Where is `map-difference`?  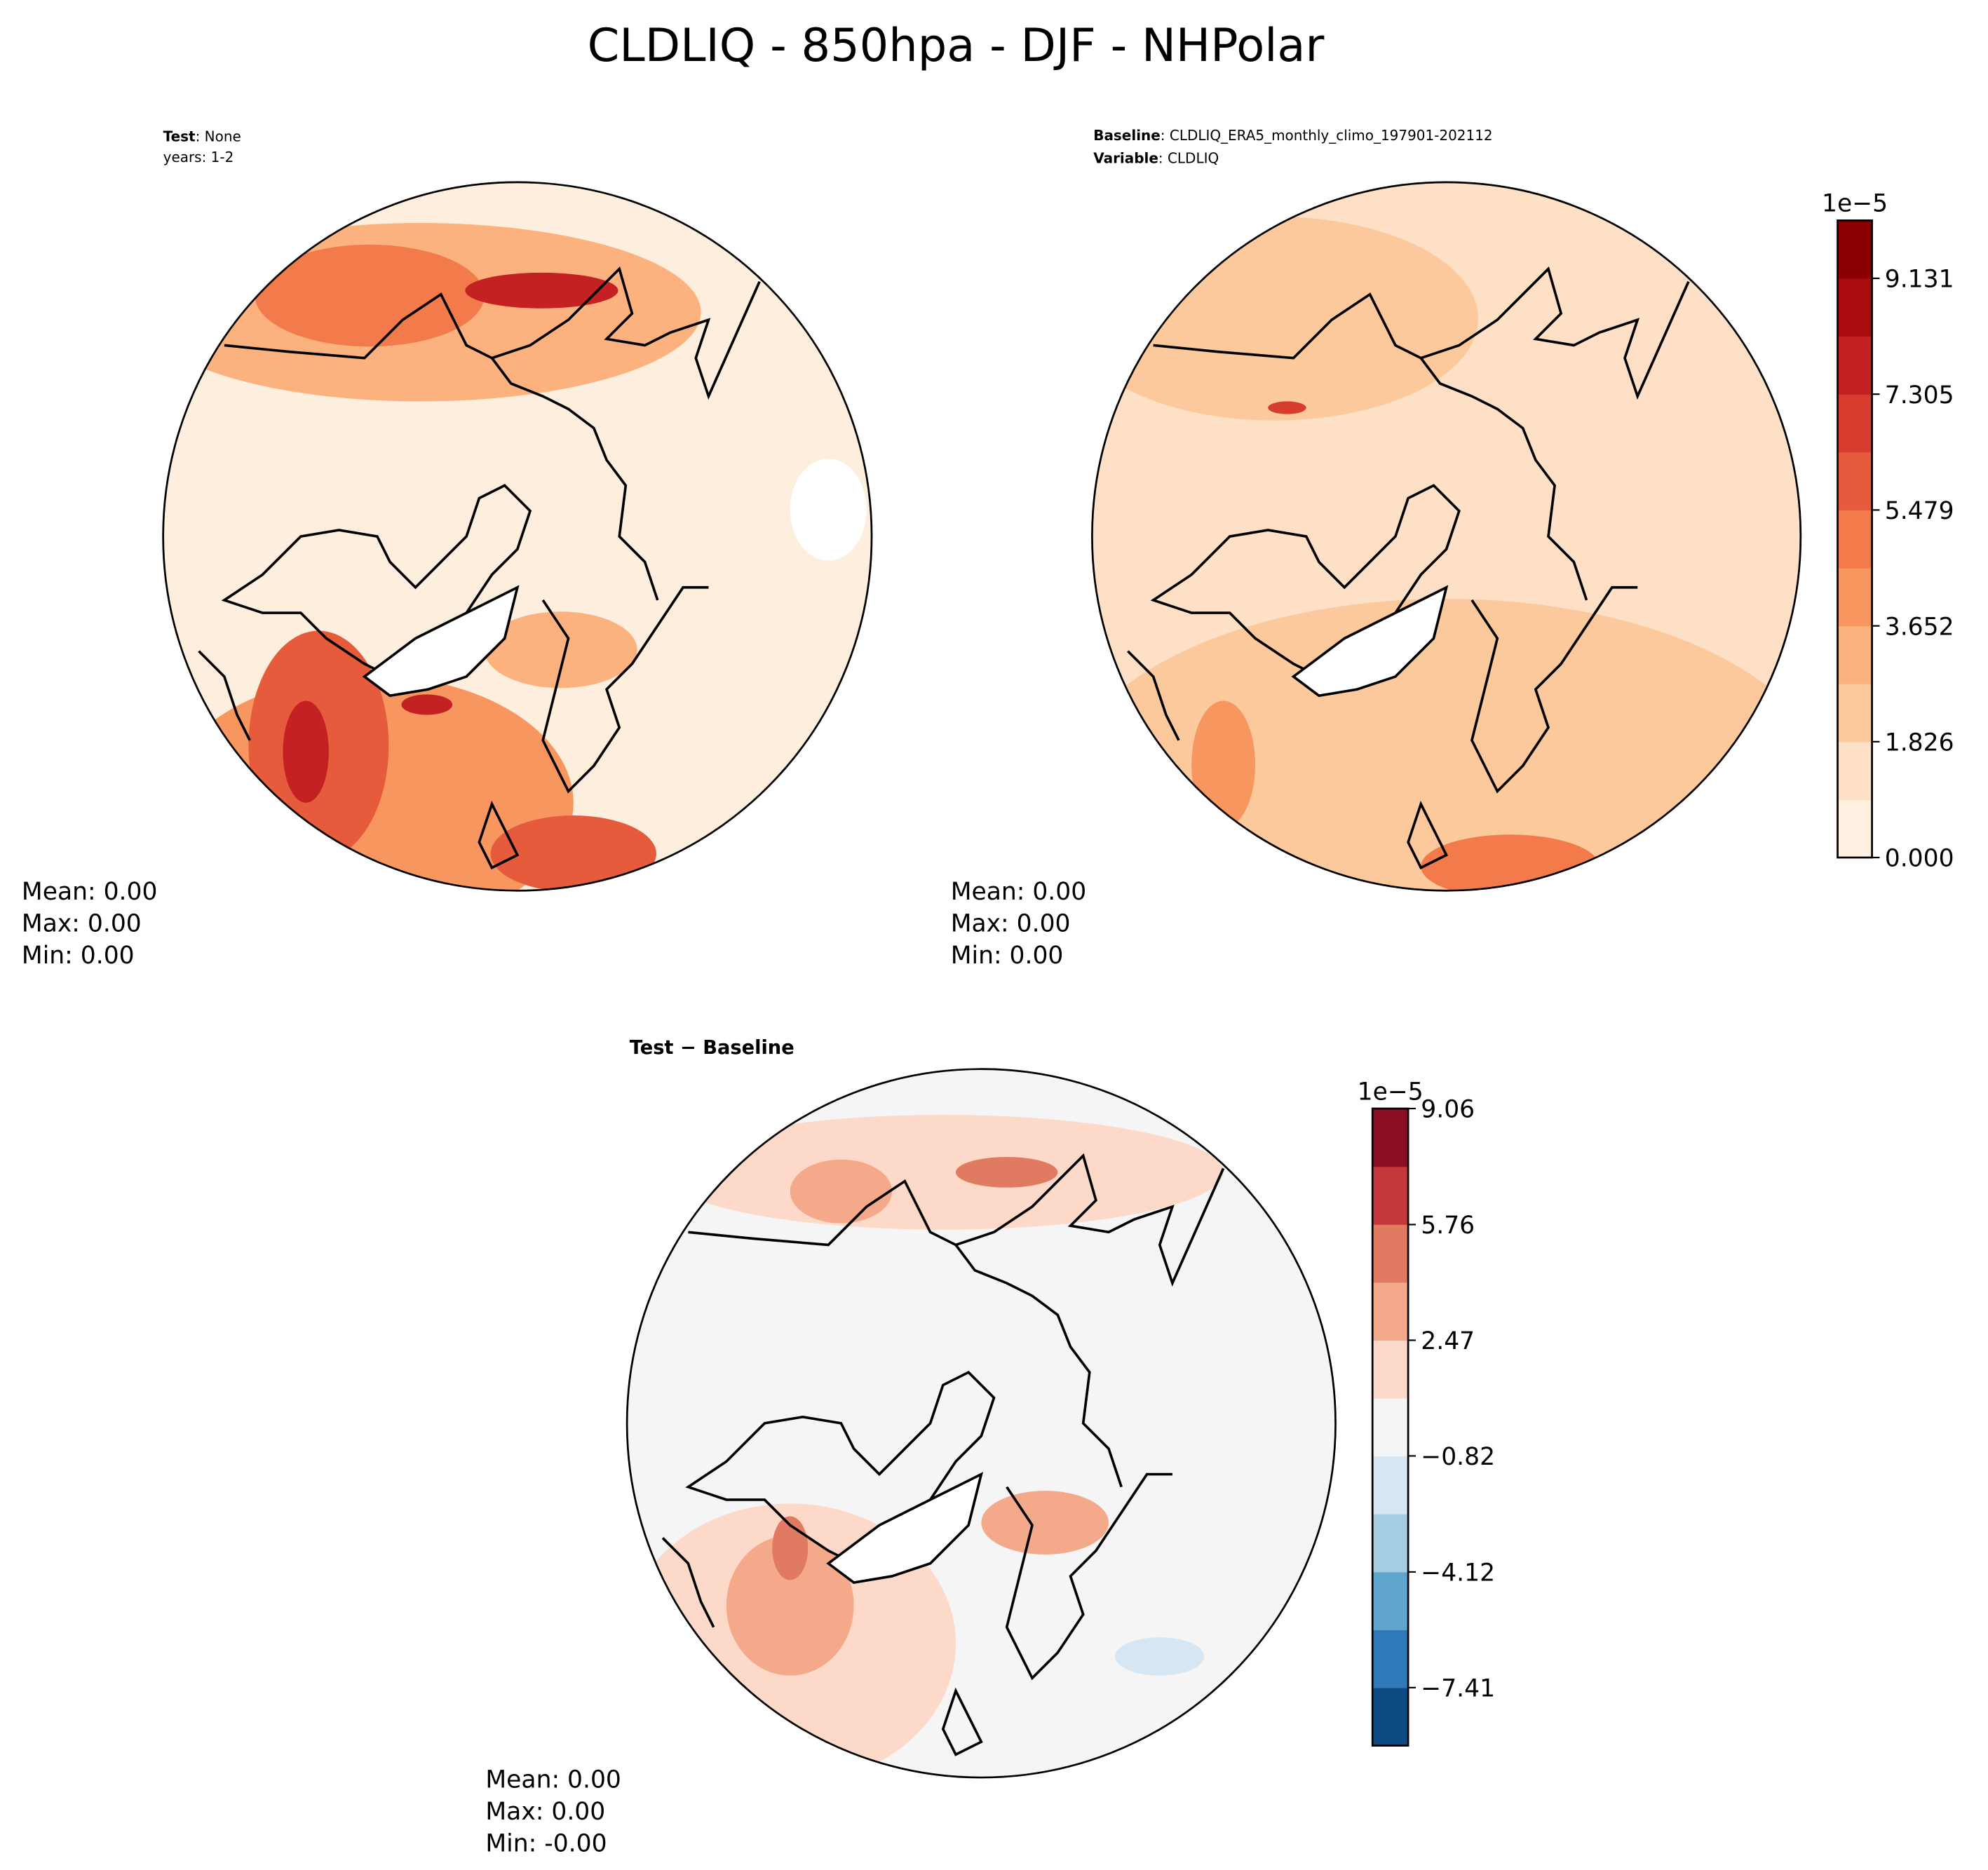
map-difference is located at coordinates (981, 1423).